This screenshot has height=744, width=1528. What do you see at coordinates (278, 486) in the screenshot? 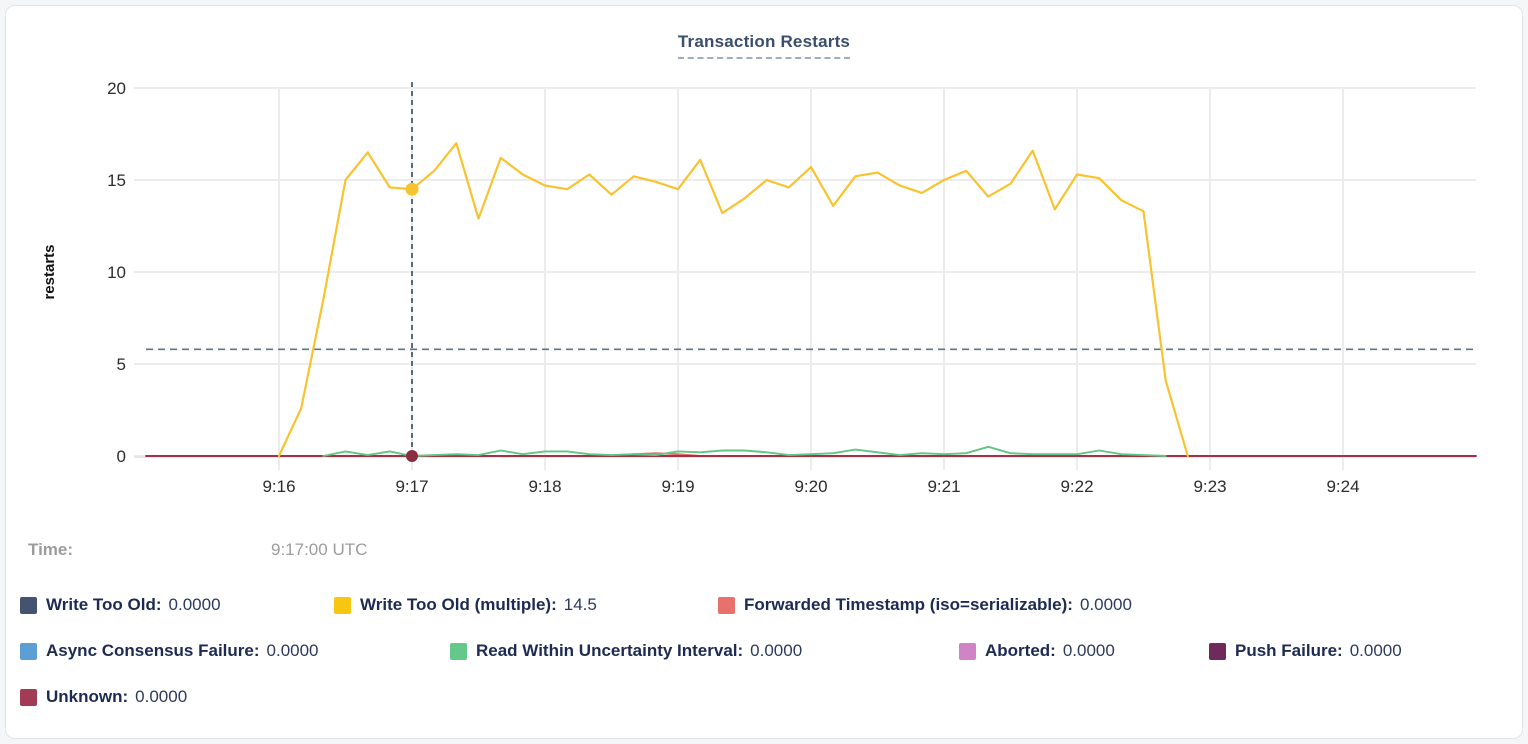
I see `x-tick-label: 9:16` at bounding box center [278, 486].